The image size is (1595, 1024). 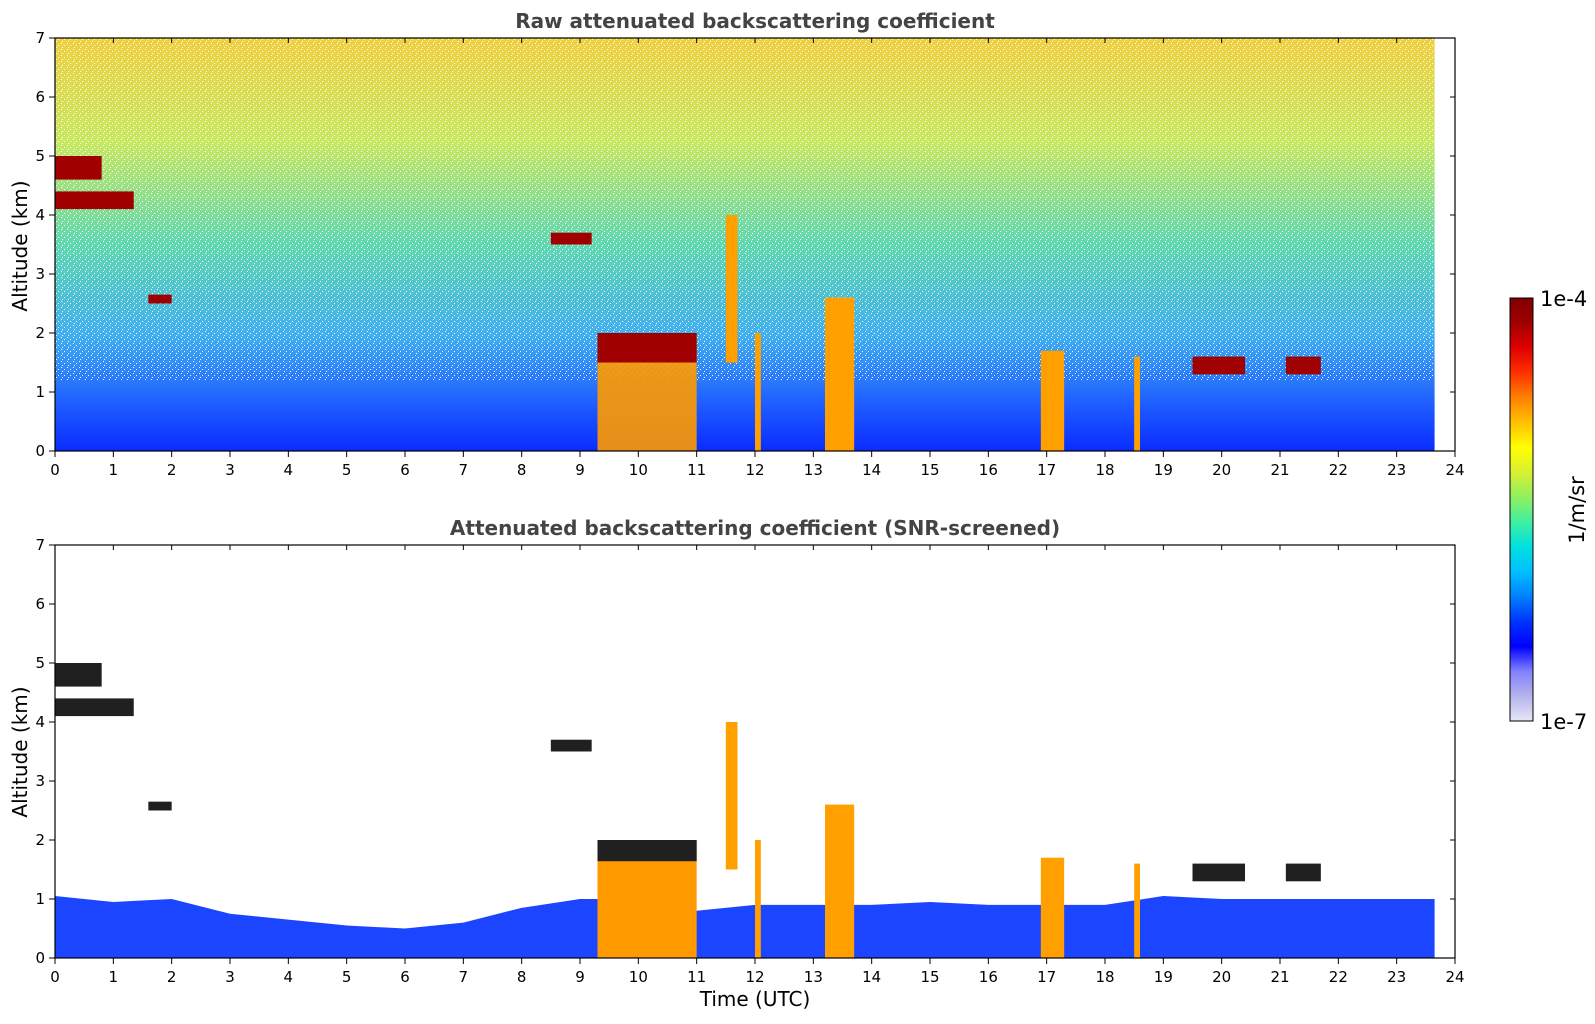 I want to click on y-tick-label: 3, so click(x=40, y=781).